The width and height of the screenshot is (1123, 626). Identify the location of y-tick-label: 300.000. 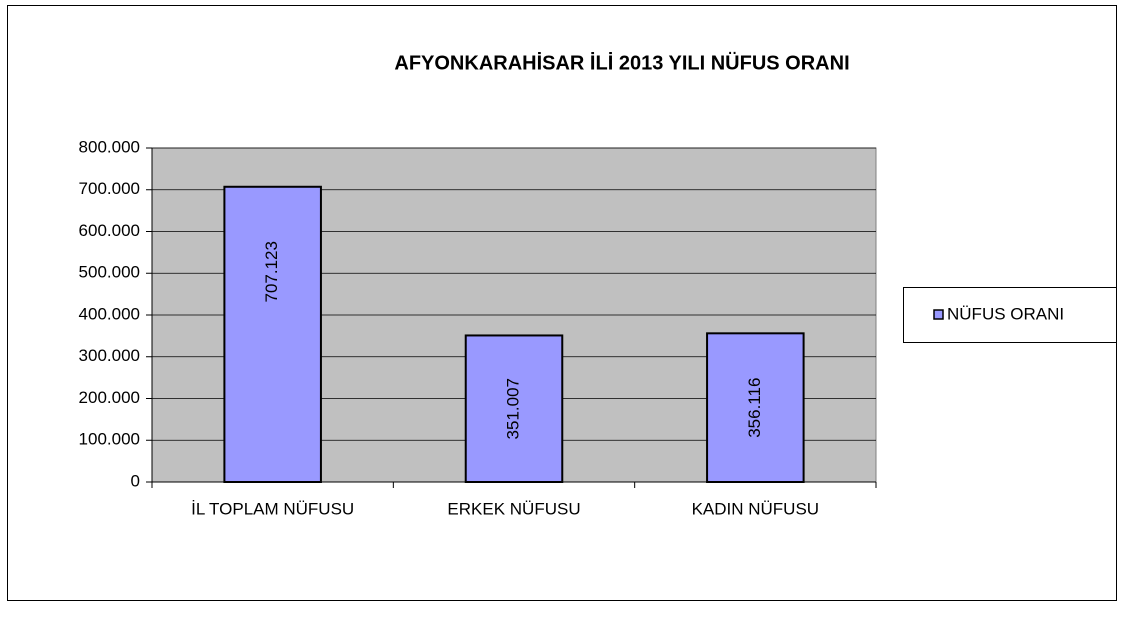
(109, 355).